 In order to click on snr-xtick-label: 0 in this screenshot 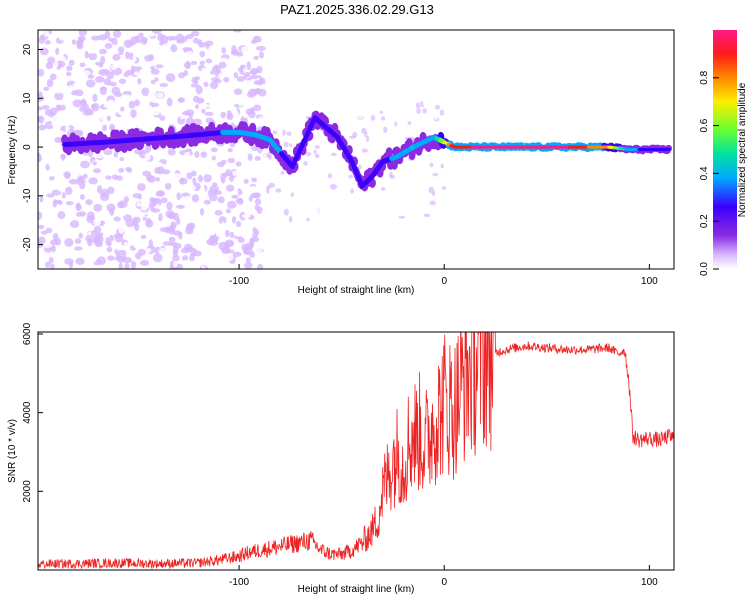, I will do `click(444, 582)`.